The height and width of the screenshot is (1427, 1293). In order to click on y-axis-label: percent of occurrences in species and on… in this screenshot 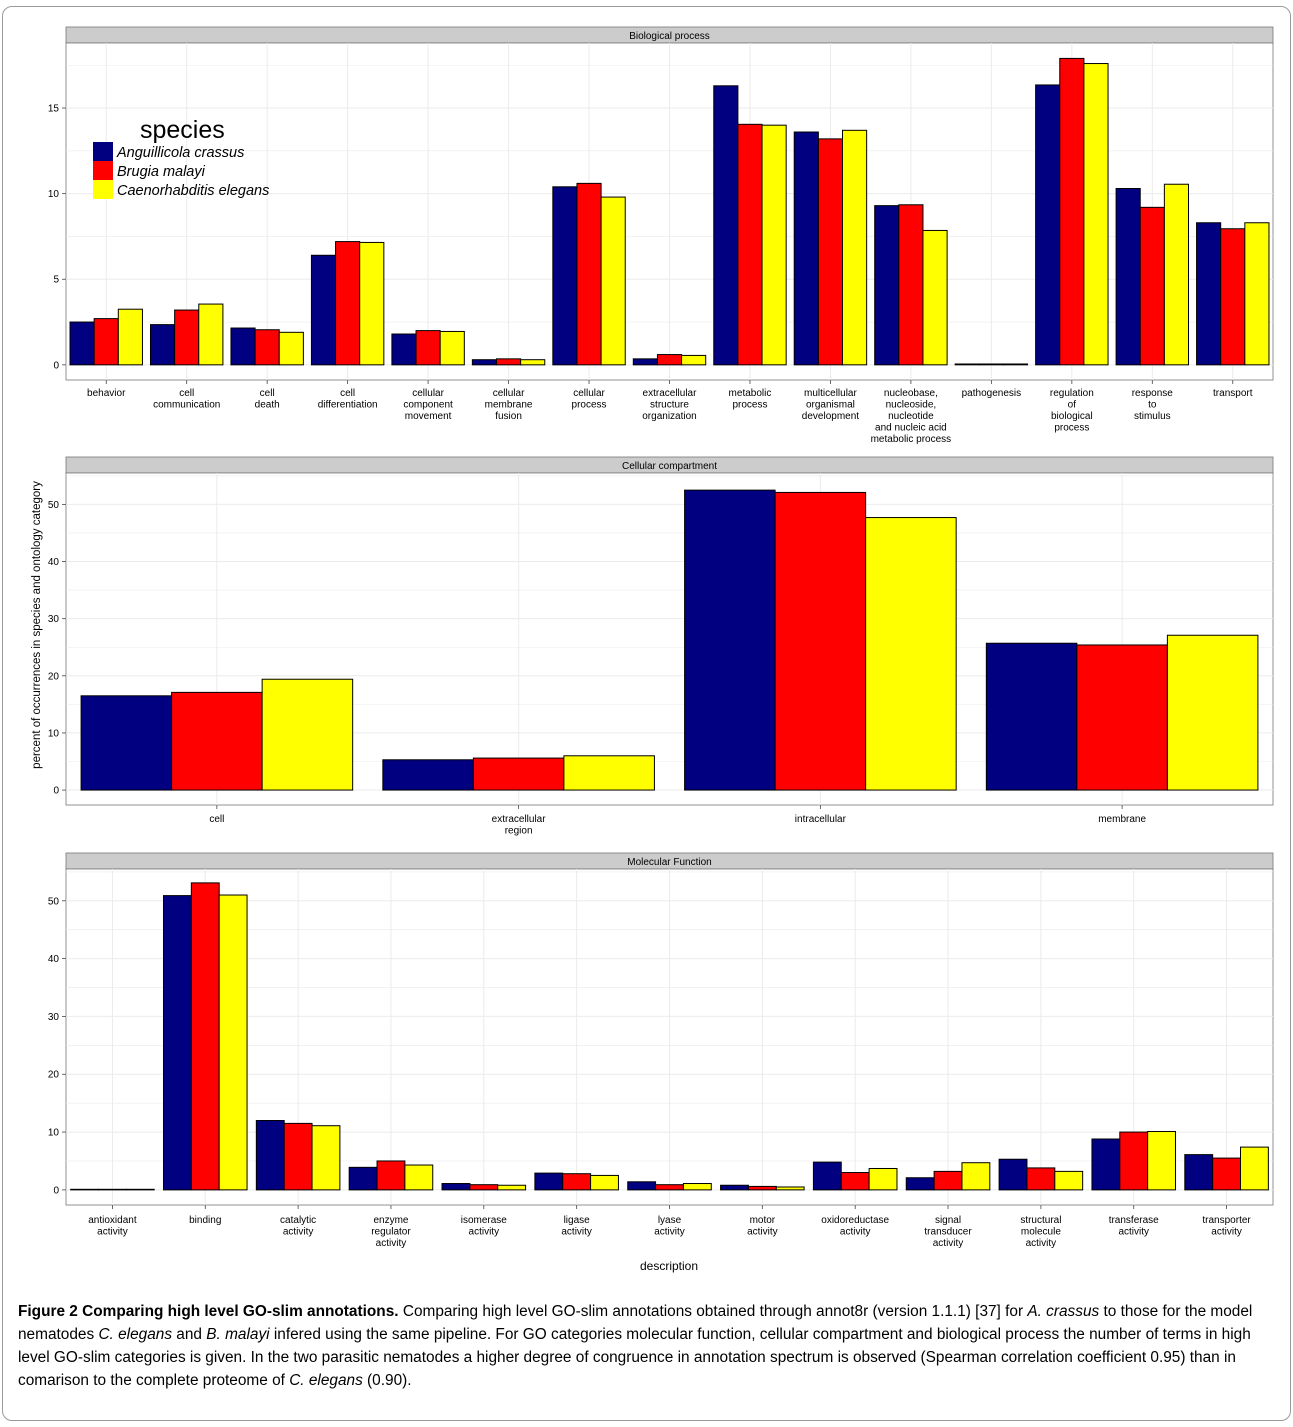, I will do `click(37, 625)`.